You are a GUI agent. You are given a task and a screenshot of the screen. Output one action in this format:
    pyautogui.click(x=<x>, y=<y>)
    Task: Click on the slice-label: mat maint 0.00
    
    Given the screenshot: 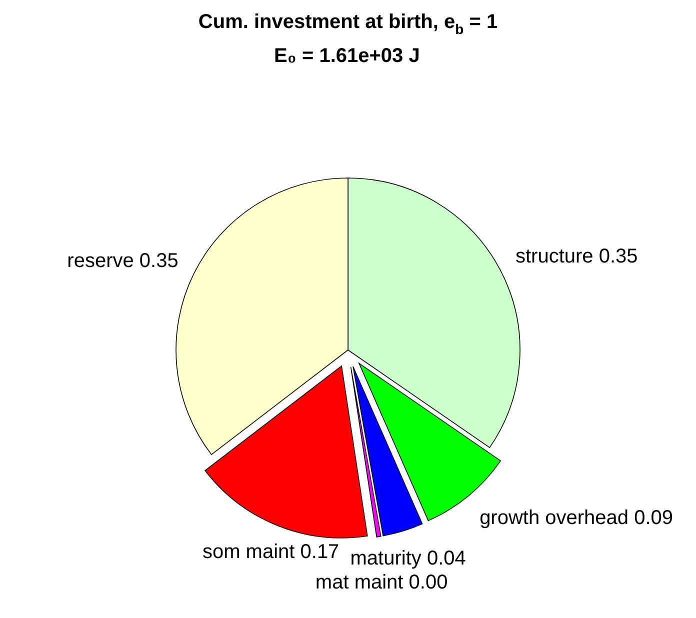 What is the action you would take?
    pyautogui.click(x=381, y=582)
    